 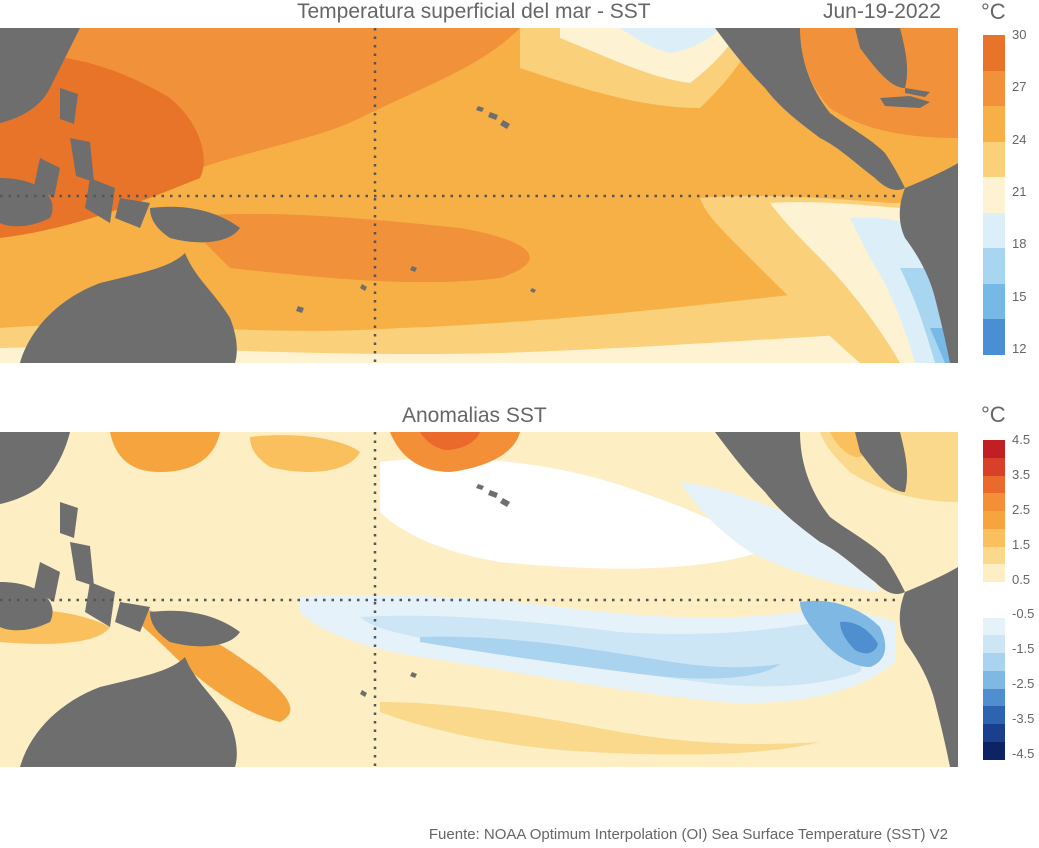 I want to click on sst-unit-label: °C, so click(x=993, y=12).